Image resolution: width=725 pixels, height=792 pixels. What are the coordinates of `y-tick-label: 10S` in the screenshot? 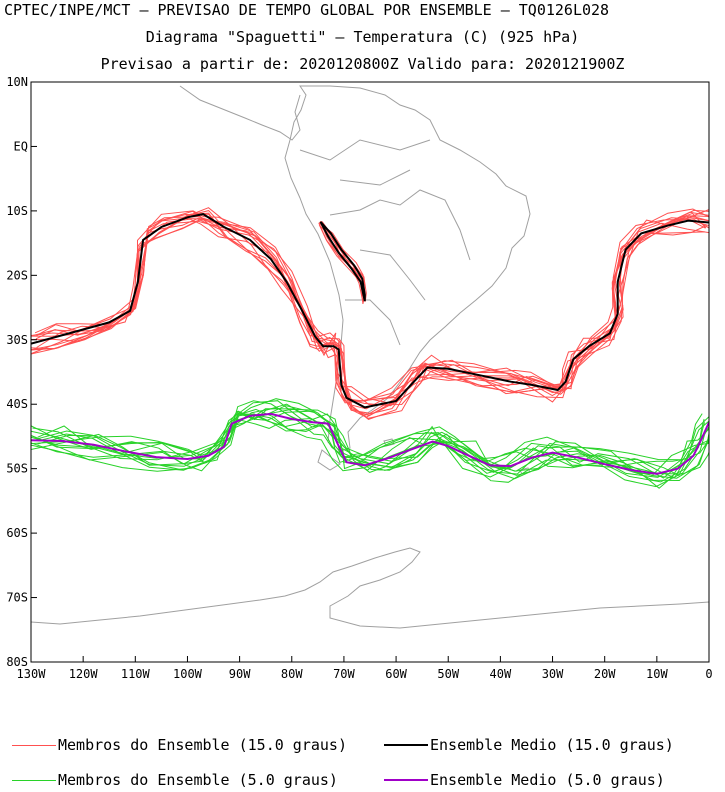 It's located at (17, 211).